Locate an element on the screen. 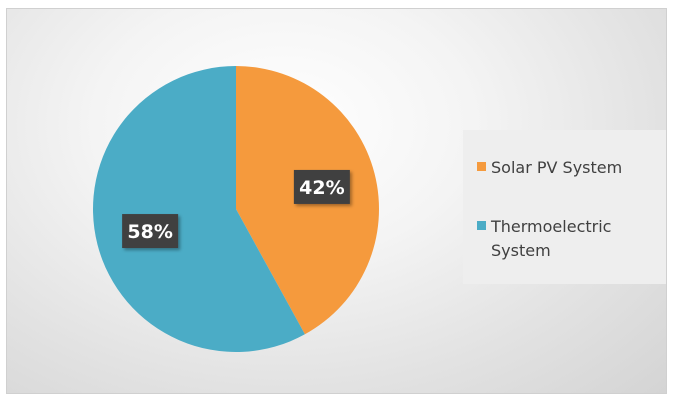 This screenshot has width=673, height=398. legend-label-thermoelectric: Thermoelectric System is located at coordinates (551, 238).